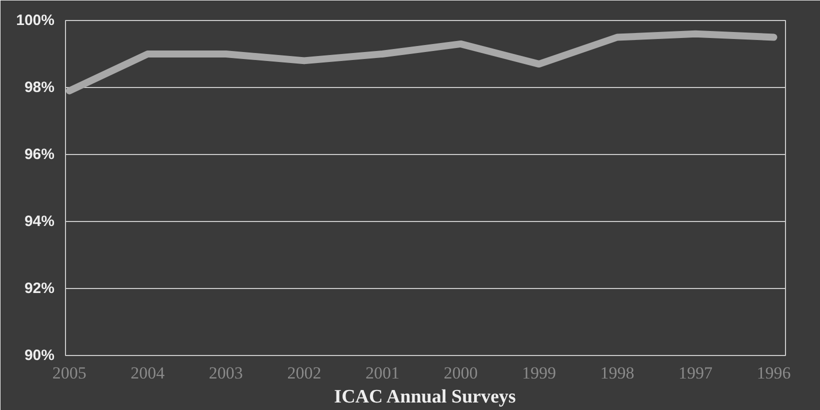  I want to click on x-tick-label: 2000, so click(461, 373).